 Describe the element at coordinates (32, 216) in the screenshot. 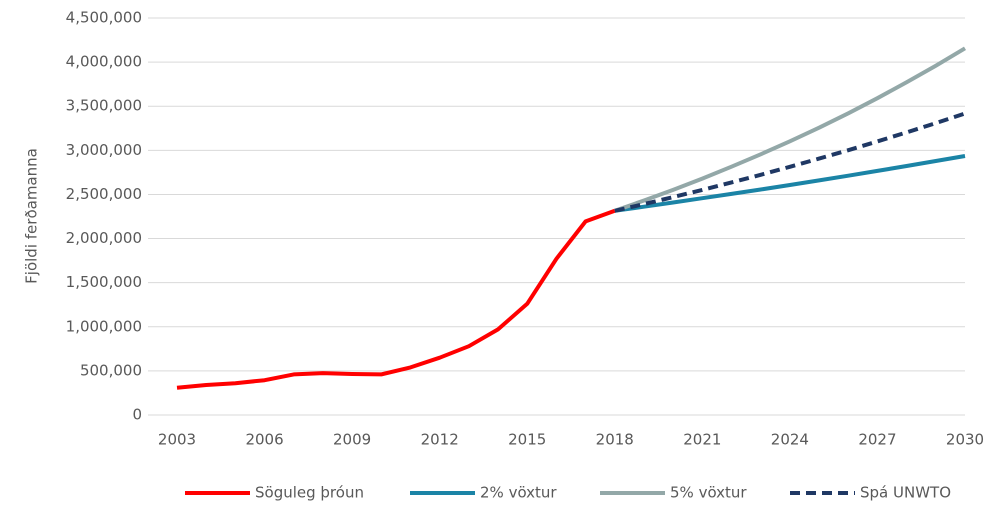

I see `y-axis-label: Fjöldi ferðamanna` at that location.